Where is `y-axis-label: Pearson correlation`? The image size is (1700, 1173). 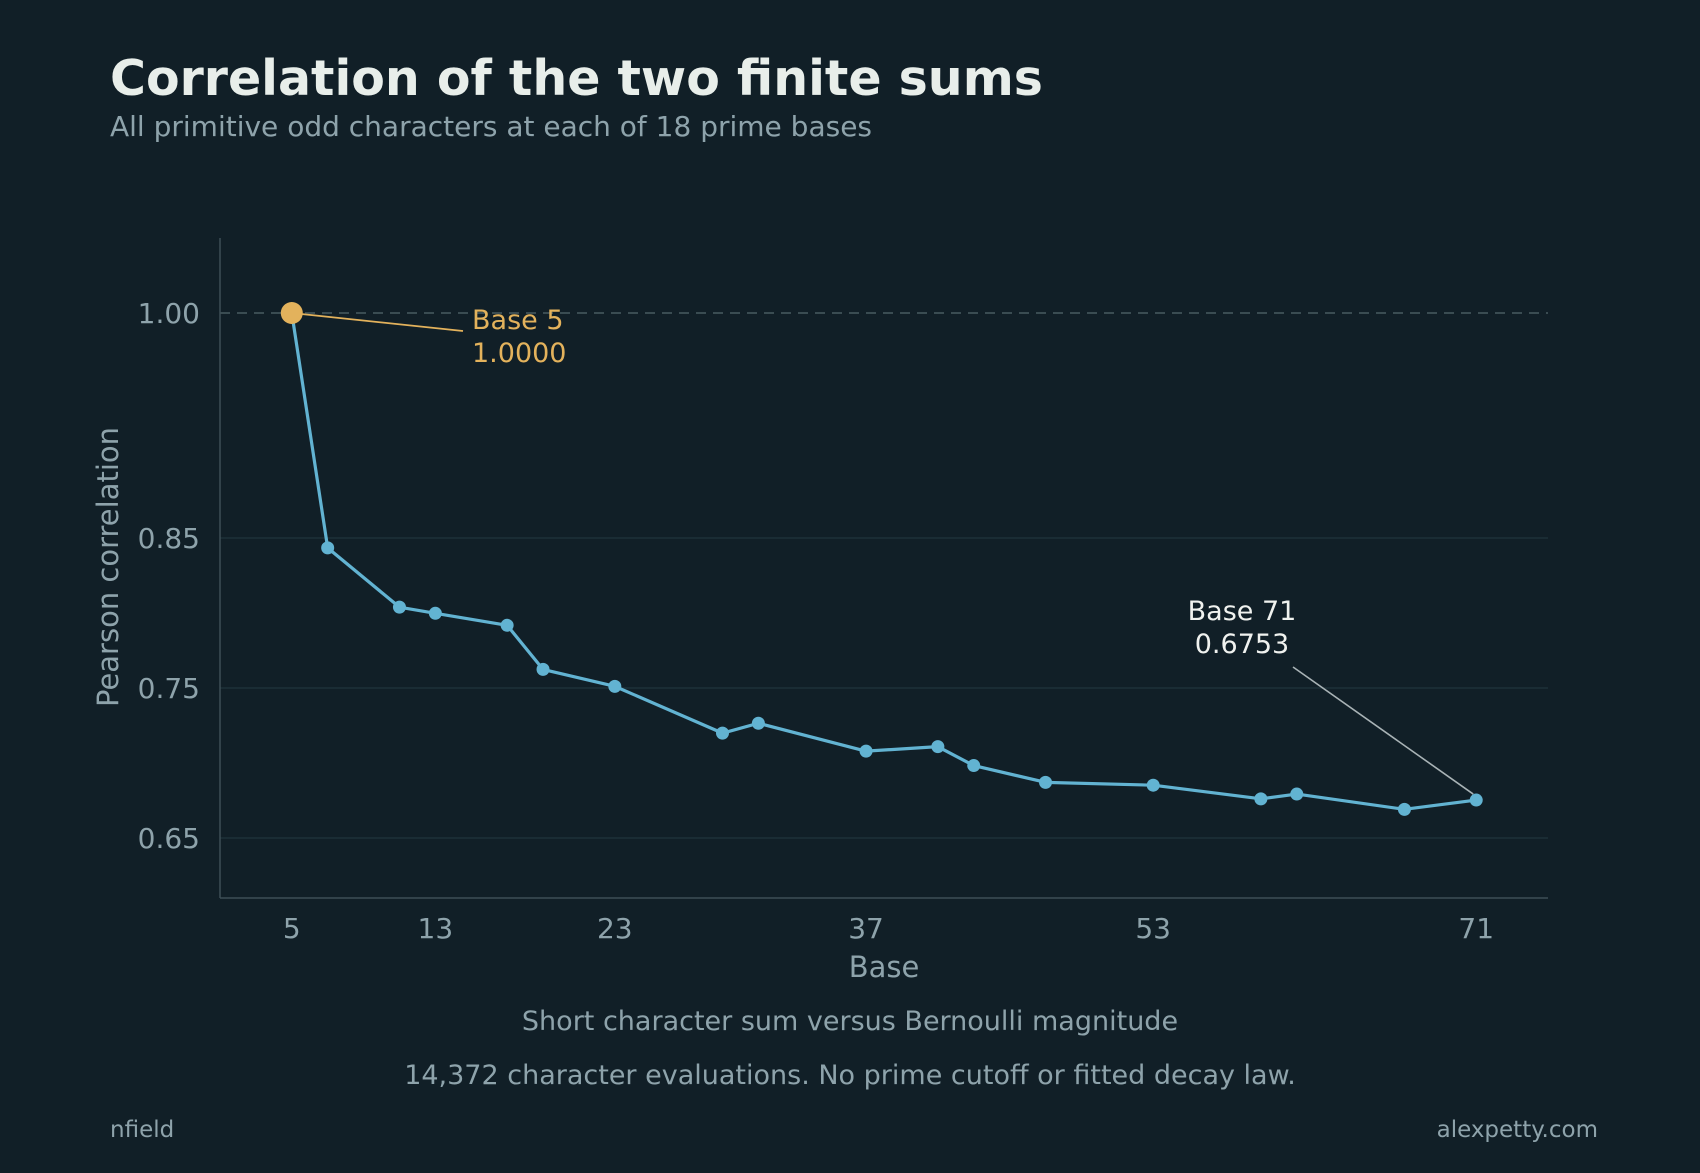
y-axis-label: Pearson correlation is located at coordinates (108, 567).